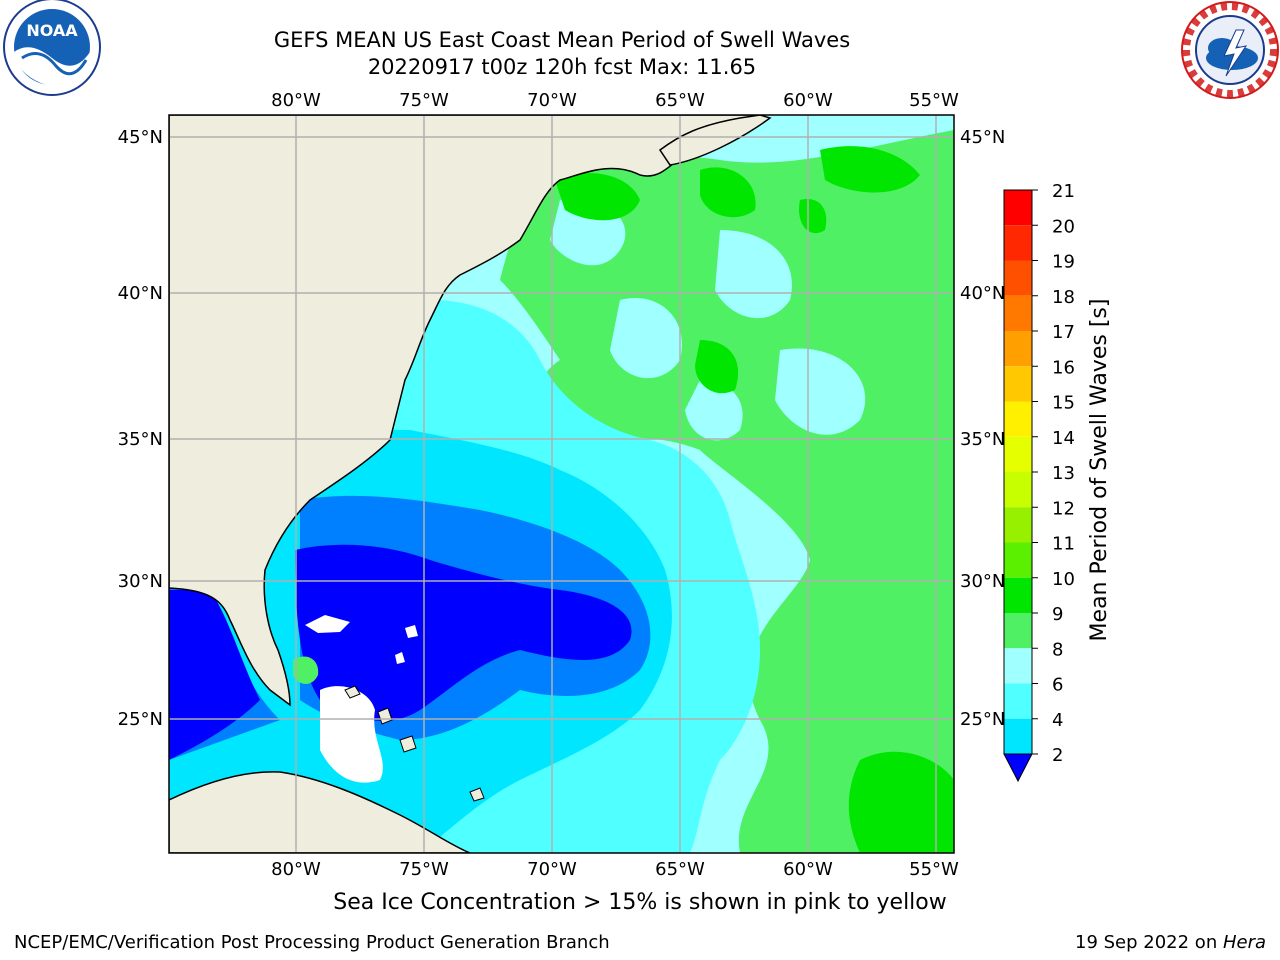 The width and height of the screenshot is (1280, 960). What do you see at coordinates (1063, 367) in the screenshot?
I see `colorbar-tick-label: 16` at bounding box center [1063, 367].